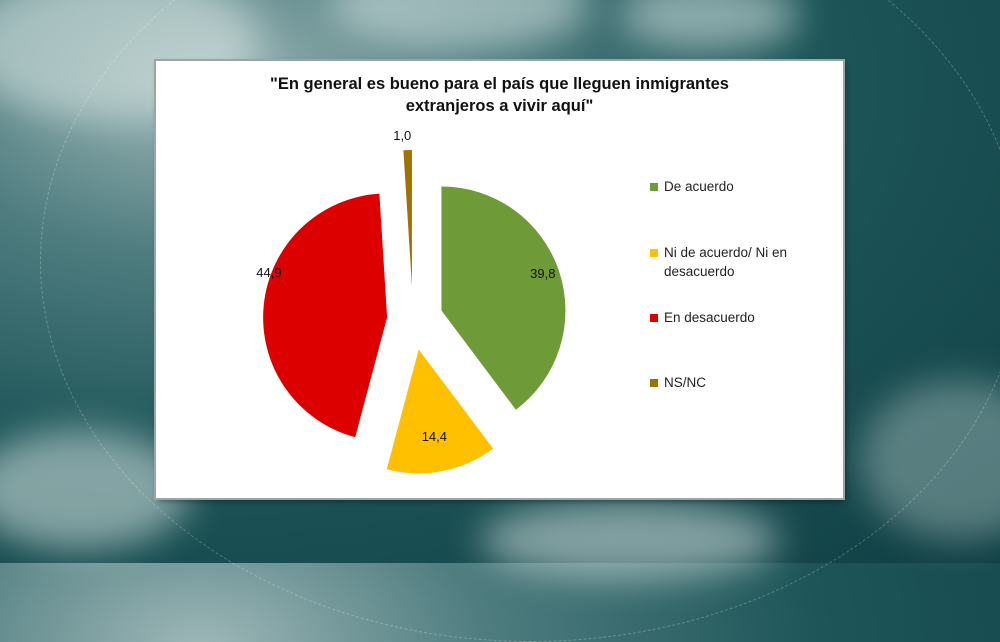  Describe the element at coordinates (685, 382) in the screenshot. I see `legend-label: NS/NC` at that location.